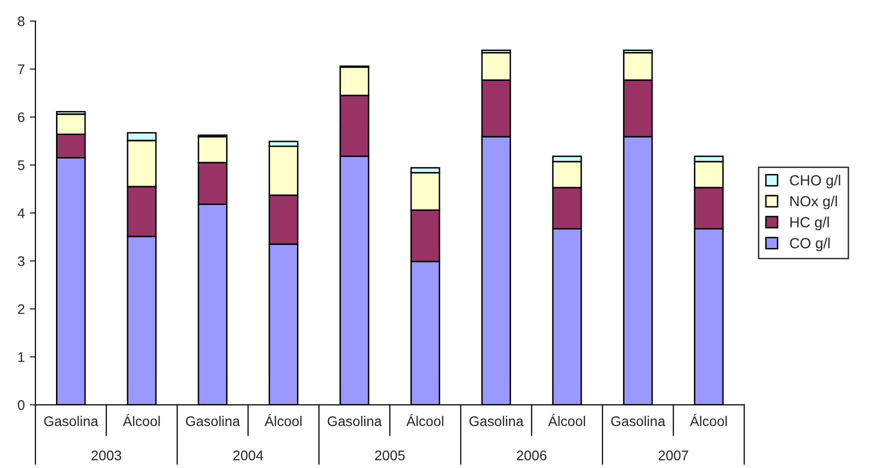  Describe the element at coordinates (21, 213) in the screenshot. I see `y-tick-label: 4` at that location.